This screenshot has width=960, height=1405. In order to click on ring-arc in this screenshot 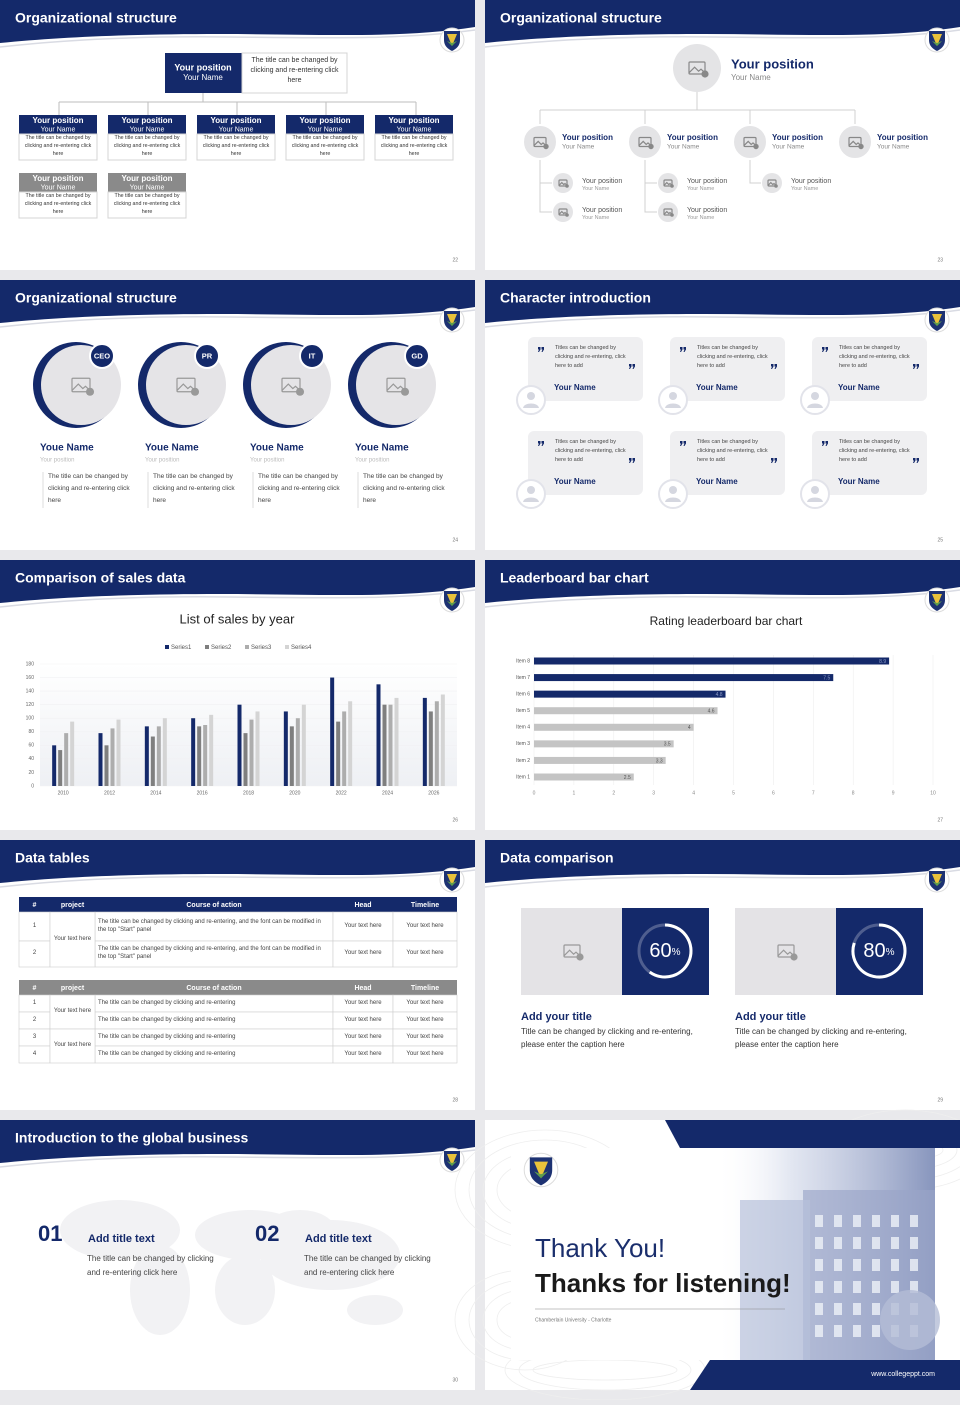, I will do `click(879, 951)`.